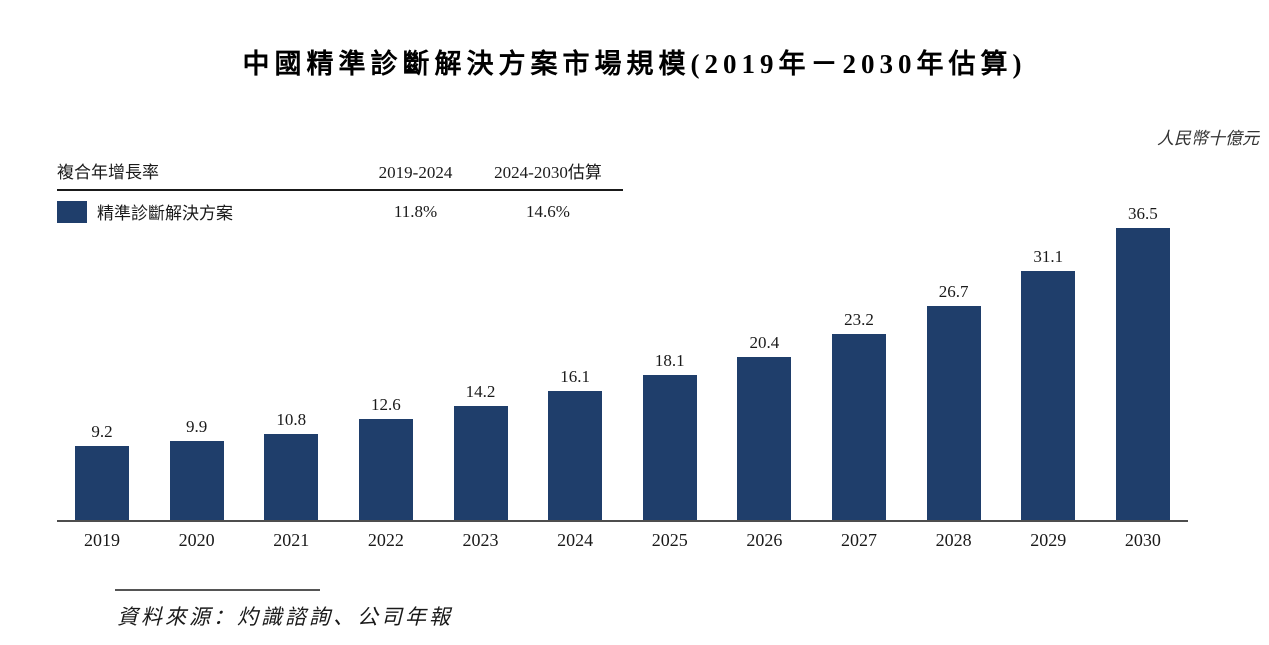 The height and width of the screenshot is (645, 1269). Describe the element at coordinates (575, 540) in the screenshot. I see `x-axis-label: 2024` at that location.